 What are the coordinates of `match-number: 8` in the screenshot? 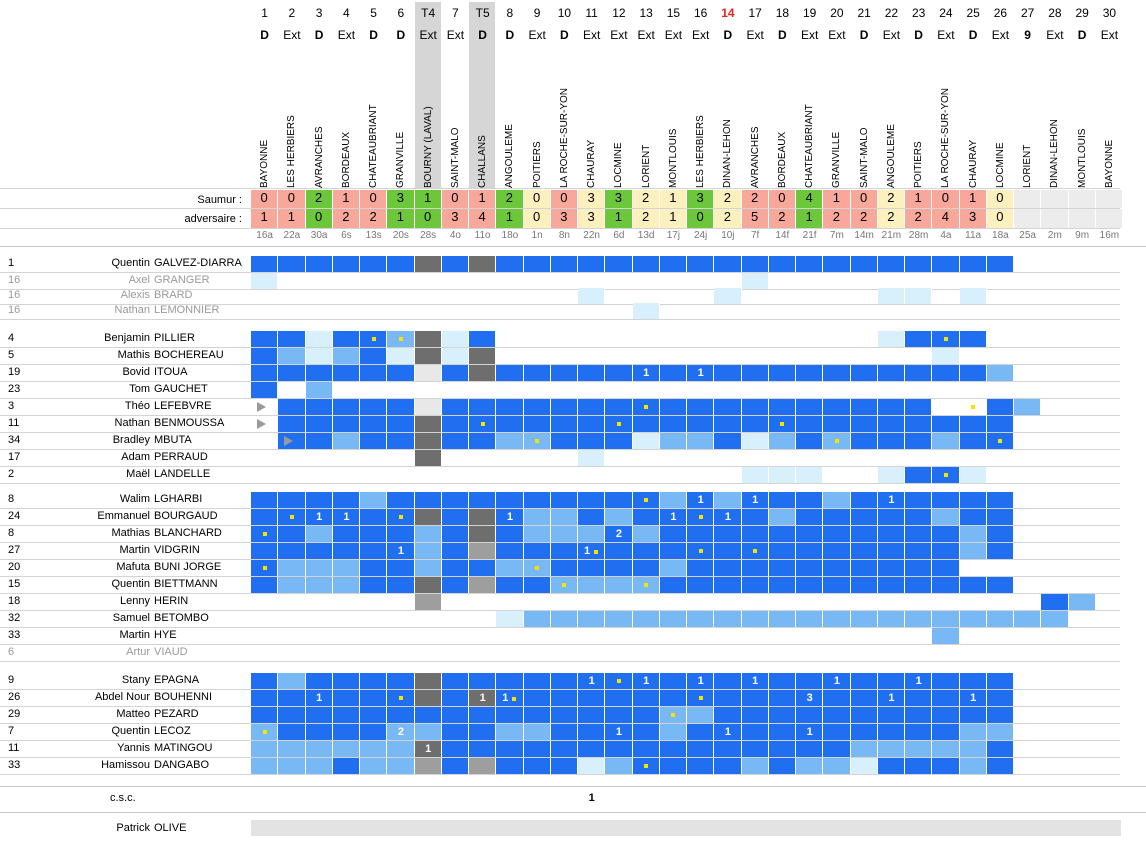 It's located at (510, 13).